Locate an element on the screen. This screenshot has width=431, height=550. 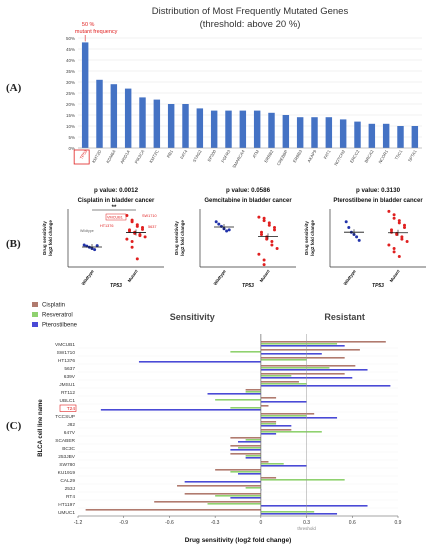
x-tick-label: -1.2 is located at coordinates (78, 523).